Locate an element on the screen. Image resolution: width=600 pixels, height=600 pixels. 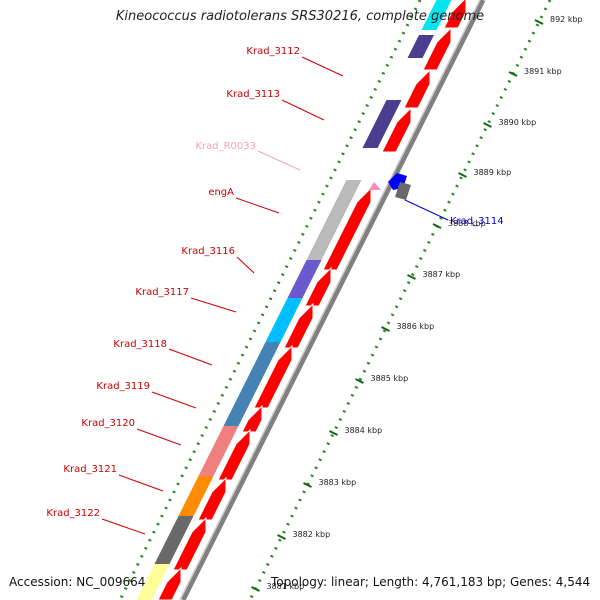
scale-label: 892 kbp is located at coordinates (566, 19).